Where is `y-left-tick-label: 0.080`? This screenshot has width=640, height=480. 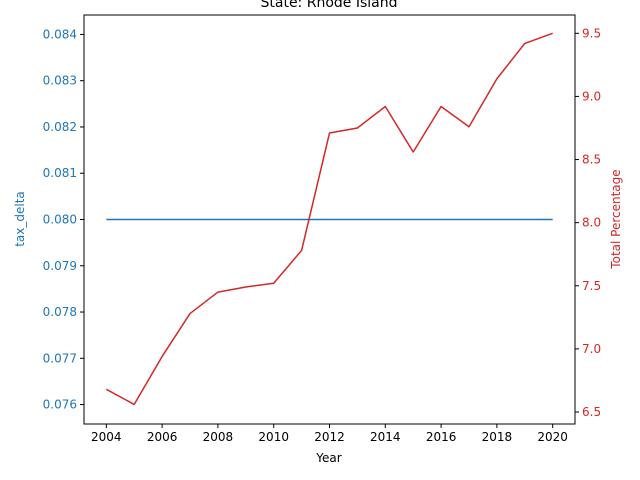
y-left-tick-label: 0.080 is located at coordinates (60, 220).